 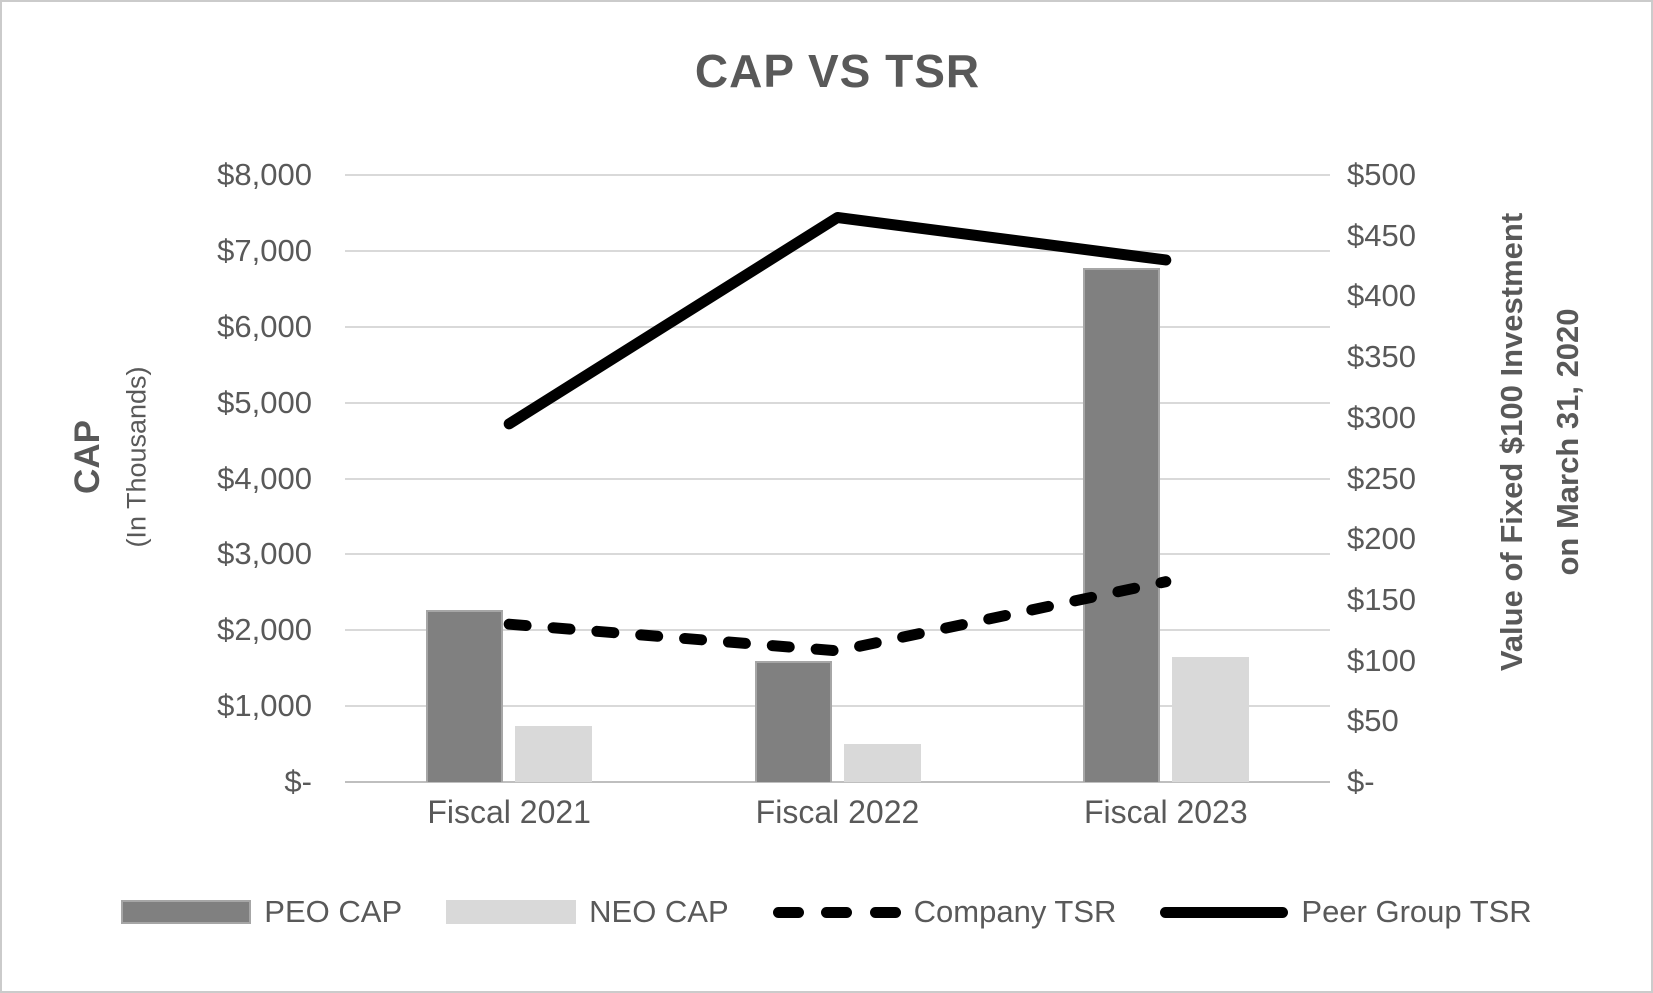 I want to click on left-axis-tick: $6,000, so click(x=264, y=326).